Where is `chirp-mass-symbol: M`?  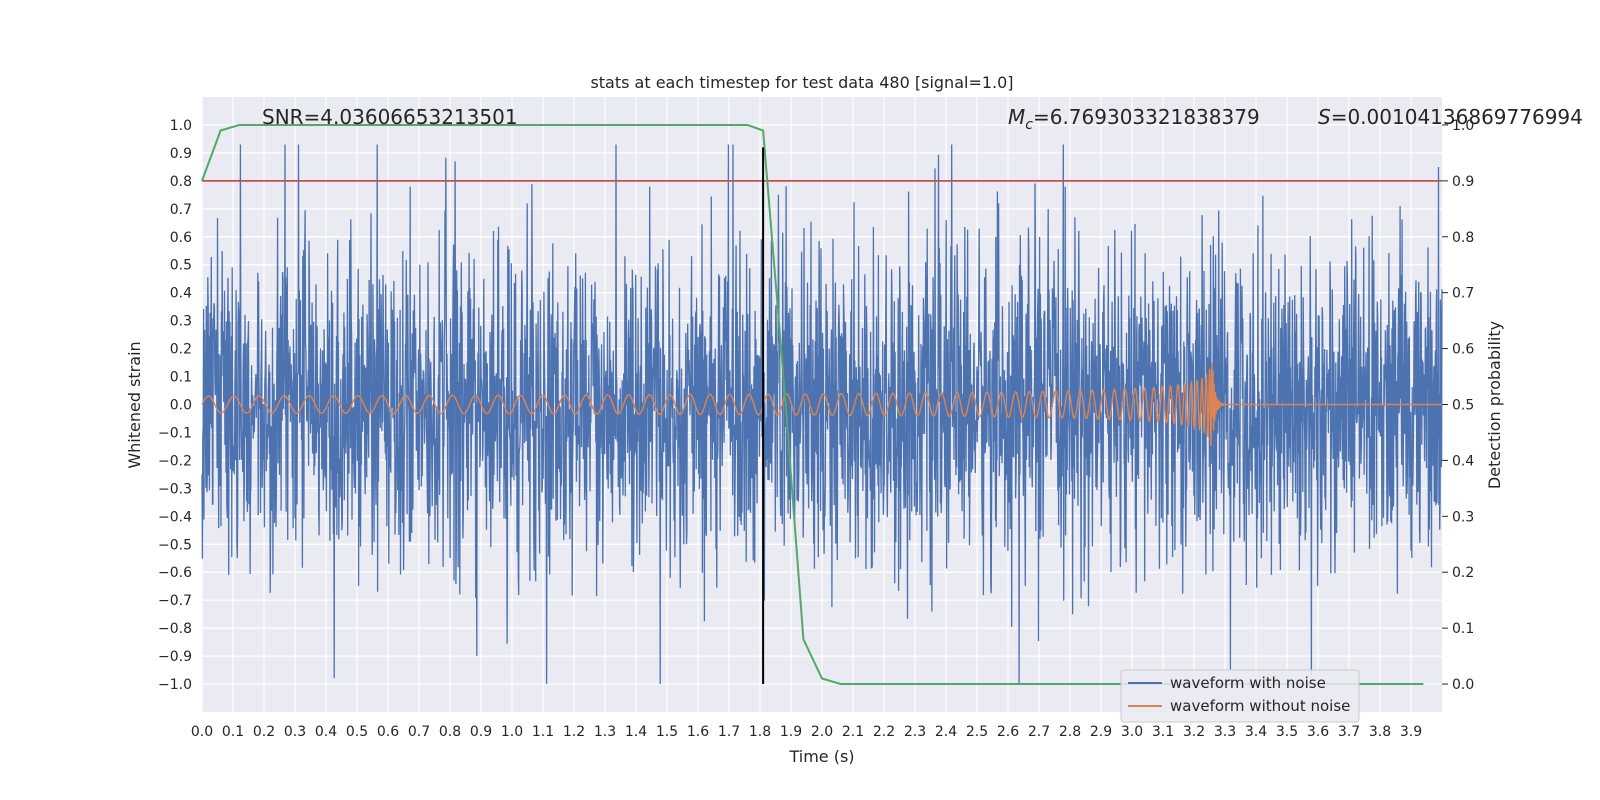 chirp-mass-symbol: M is located at coordinates (1016, 117).